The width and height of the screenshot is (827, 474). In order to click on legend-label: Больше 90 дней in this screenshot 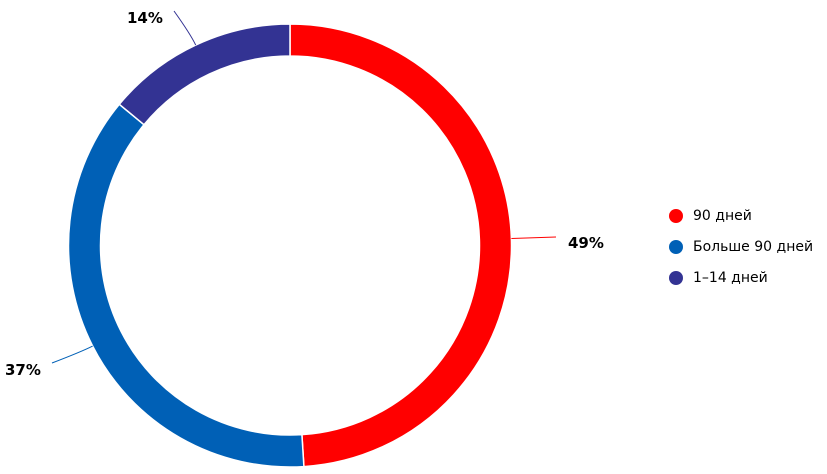, I will do `click(753, 246)`.